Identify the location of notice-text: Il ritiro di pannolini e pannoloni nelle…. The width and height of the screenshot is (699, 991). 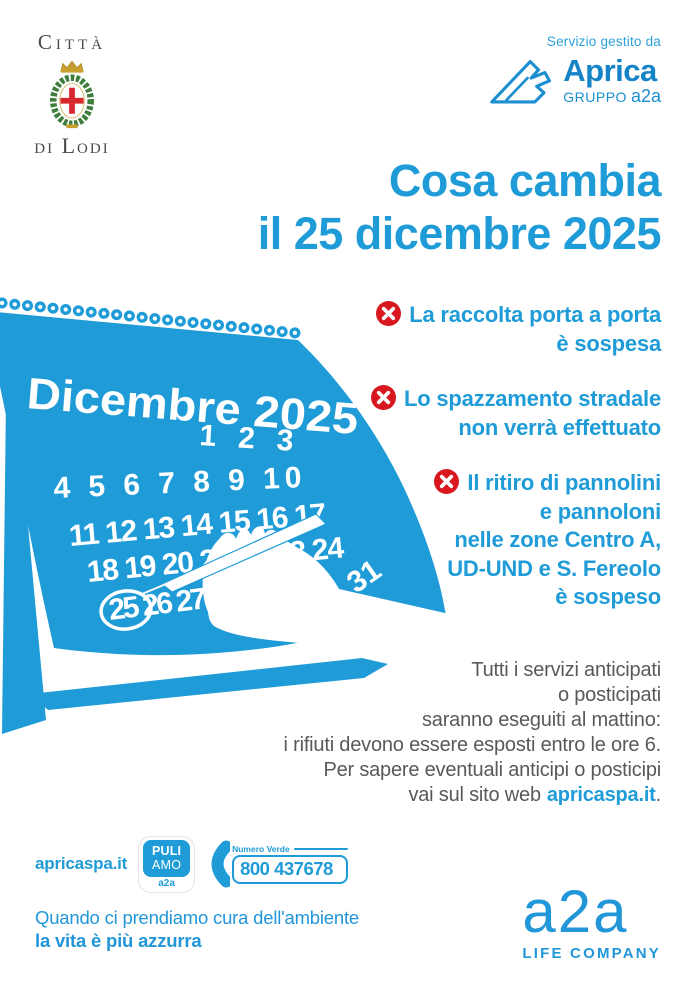
(554, 539).